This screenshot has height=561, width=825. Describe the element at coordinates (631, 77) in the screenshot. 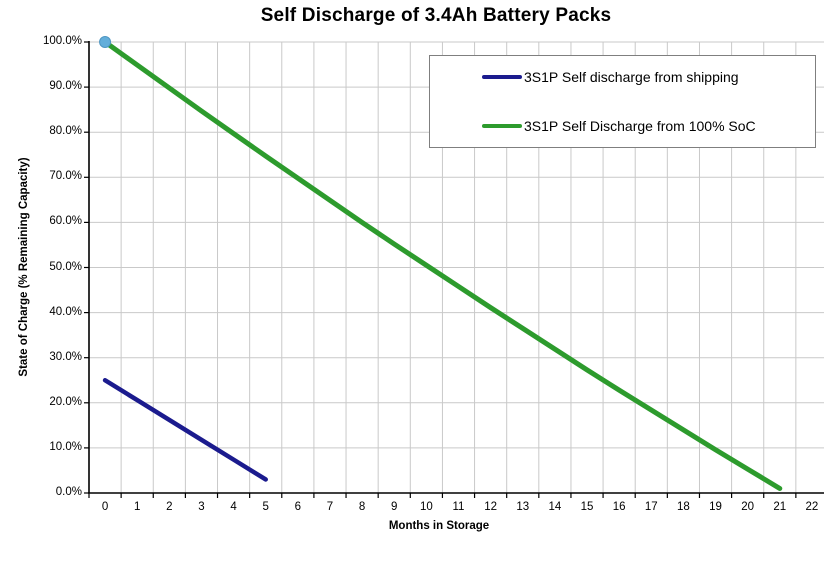

I see `legend-label: 3S1P Self discharge from shipping` at that location.